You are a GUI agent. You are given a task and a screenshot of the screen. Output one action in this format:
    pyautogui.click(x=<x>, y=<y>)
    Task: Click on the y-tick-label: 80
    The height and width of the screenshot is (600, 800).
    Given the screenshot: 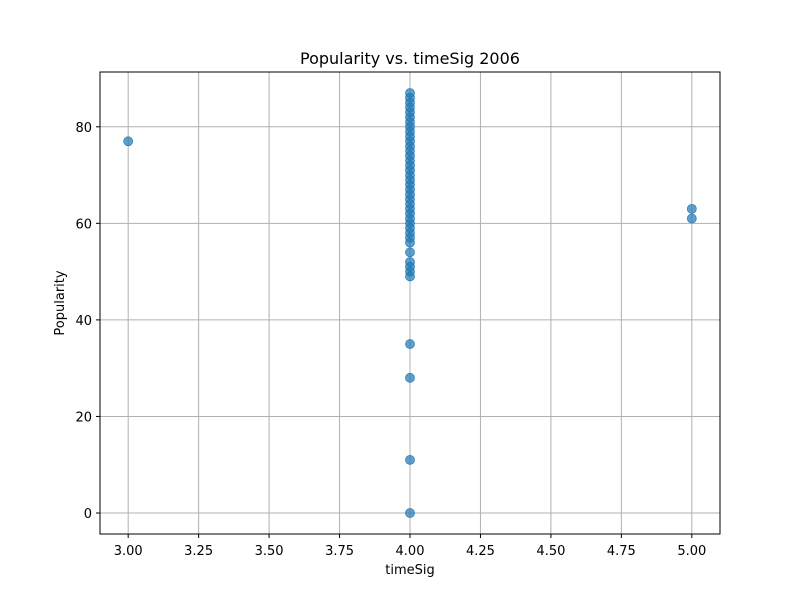 What is the action you would take?
    pyautogui.click(x=83, y=128)
    